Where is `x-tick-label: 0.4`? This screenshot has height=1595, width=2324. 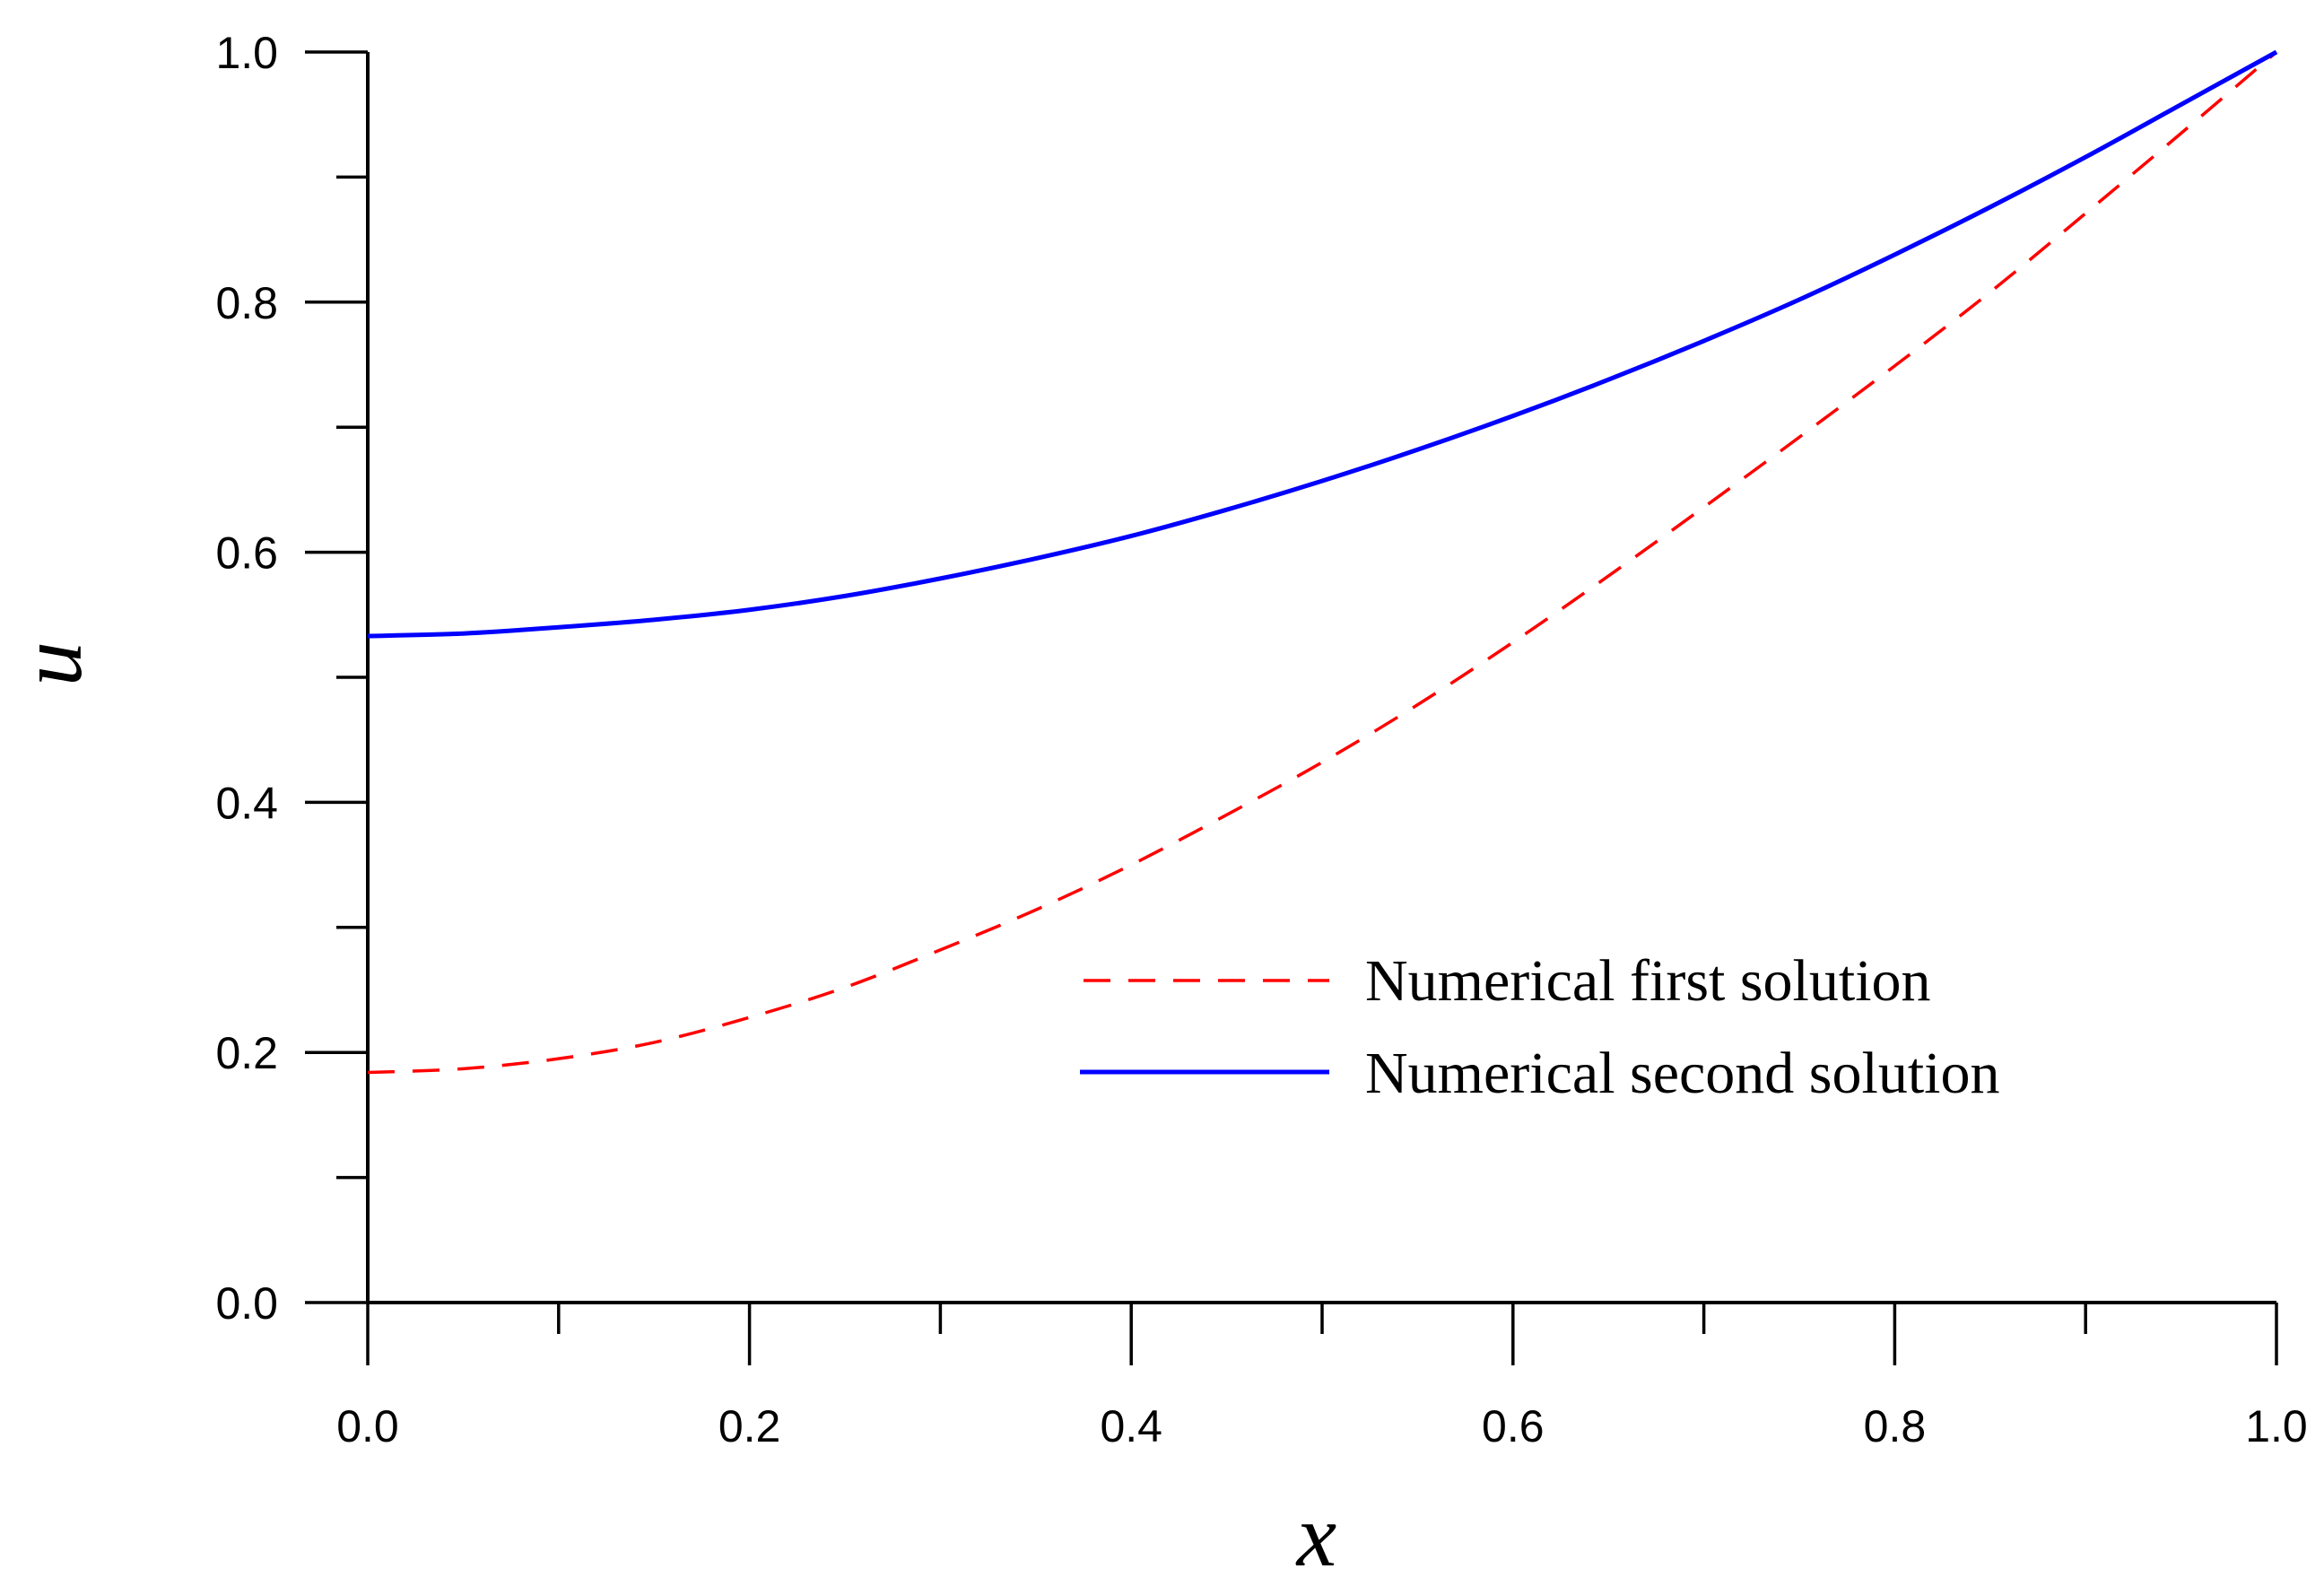 x-tick-label: 0.4 is located at coordinates (1131, 1426).